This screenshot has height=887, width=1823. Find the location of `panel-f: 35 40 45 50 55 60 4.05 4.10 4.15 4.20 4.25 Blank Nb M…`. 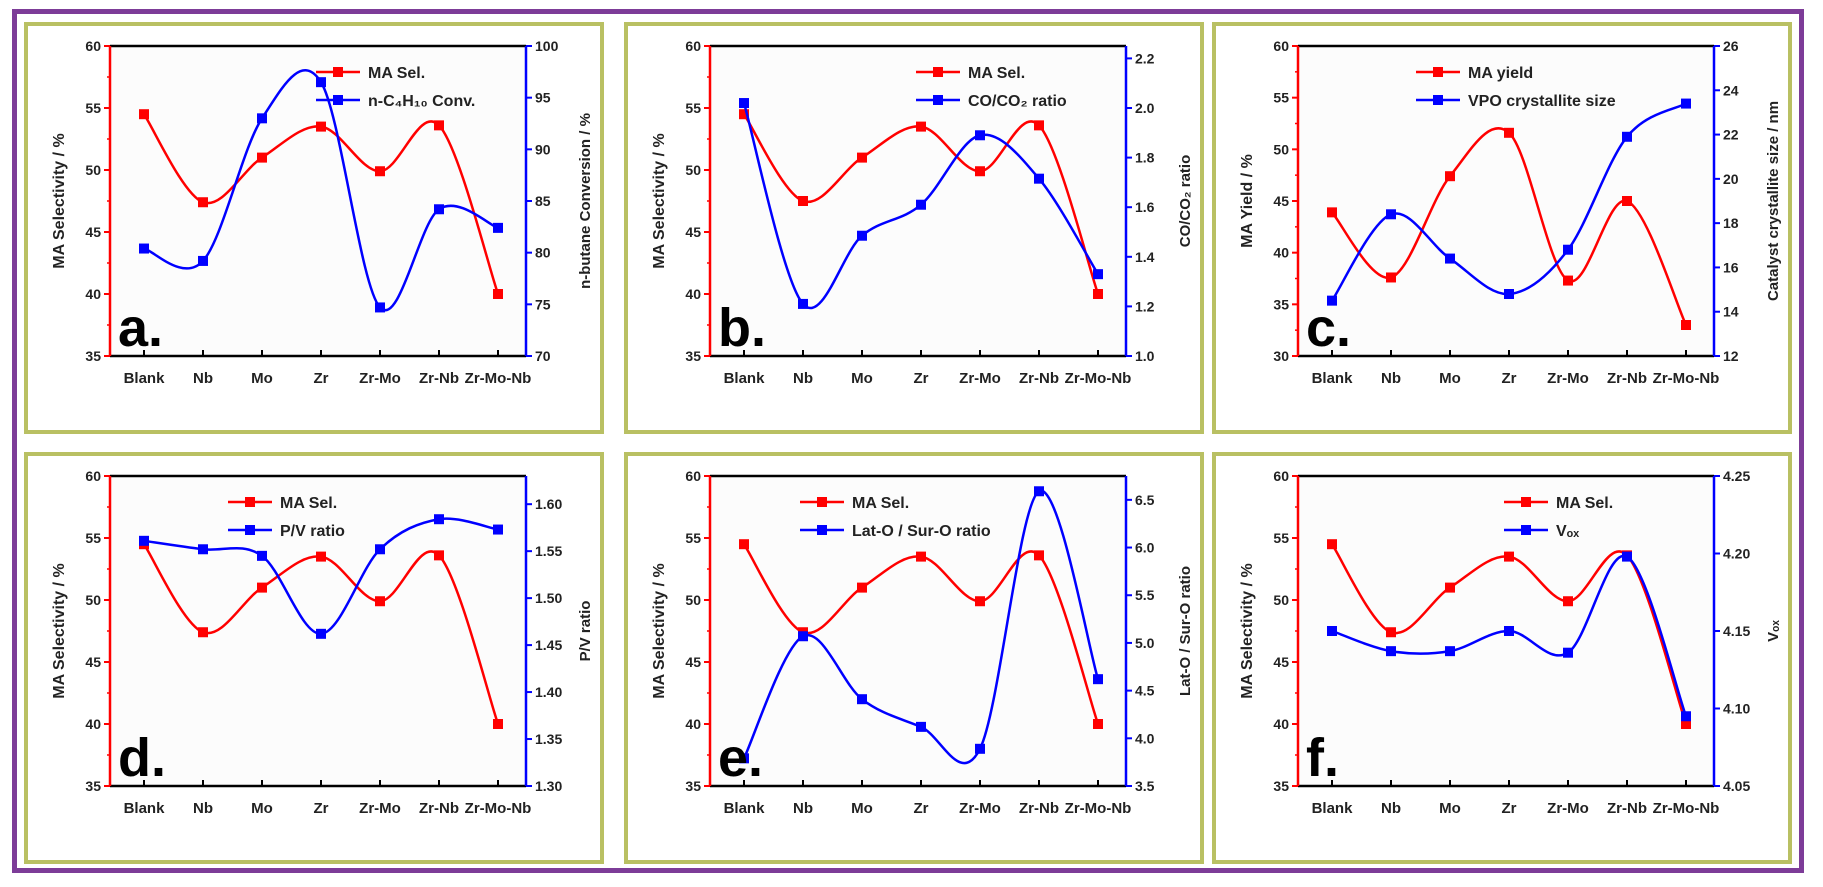

panel-f: 35 40 45 50 55 60 4.05 4.10 4.15 4.20 4.25 Blank Nb M… is located at coordinates (1502, 658).